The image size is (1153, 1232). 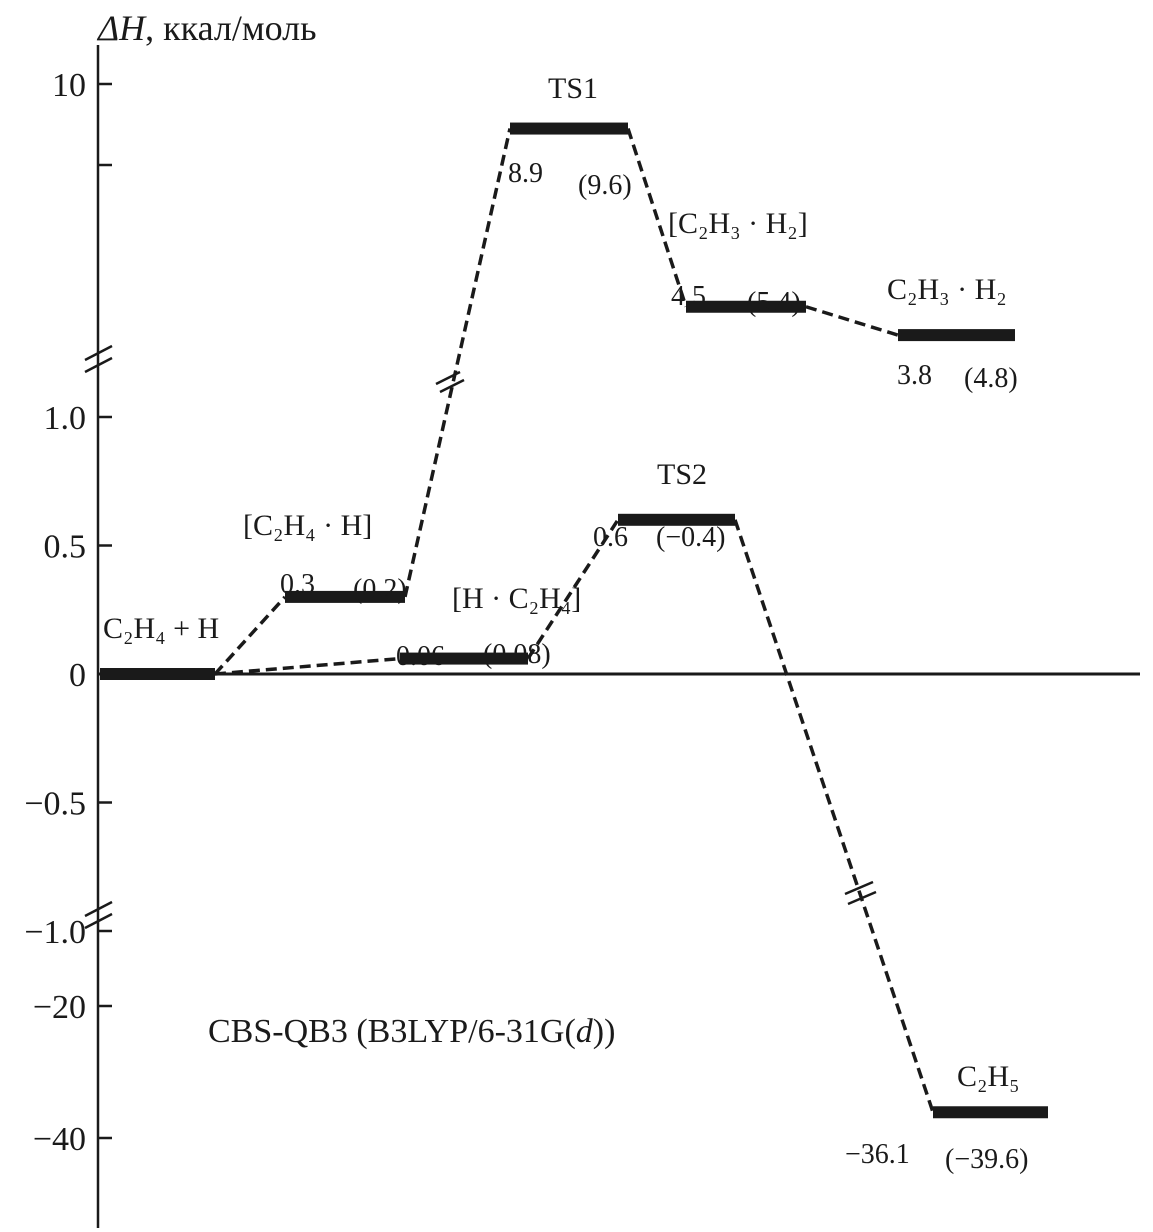 What do you see at coordinates (914, 375) in the screenshot?
I see `value-label-c2h3h2: 3.8` at bounding box center [914, 375].